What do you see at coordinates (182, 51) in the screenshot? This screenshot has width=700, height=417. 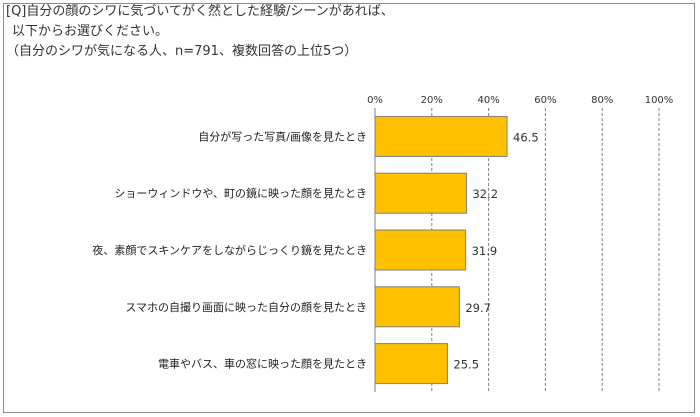 I see `question-line-3: （自分のシワが気になる人、n=791、複数回答の上位5つ）` at bounding box center [182, 51].